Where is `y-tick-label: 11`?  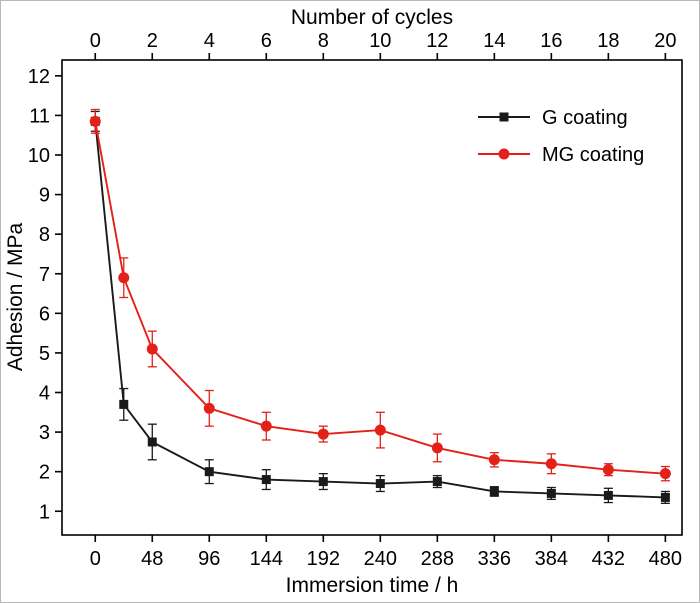 y-tick-label: 11 is located at coordinates (39, 116).